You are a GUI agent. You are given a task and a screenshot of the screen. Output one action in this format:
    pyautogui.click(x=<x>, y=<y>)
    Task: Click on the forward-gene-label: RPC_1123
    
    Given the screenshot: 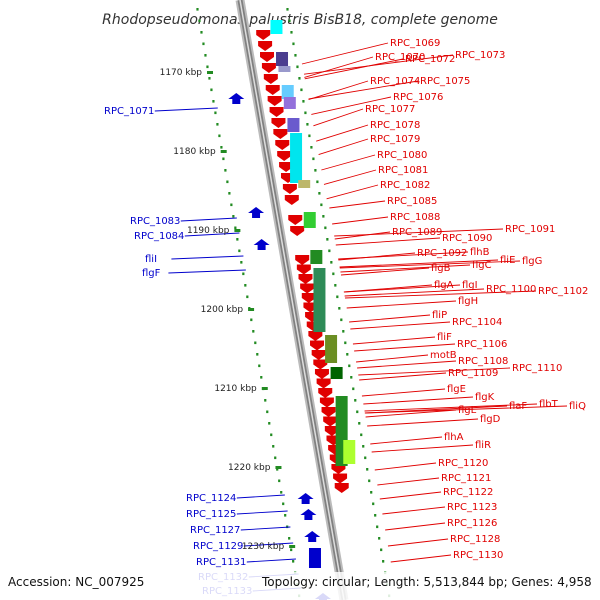 What is the action you would take?
    pyautogui.click(x=472, y=507)
    